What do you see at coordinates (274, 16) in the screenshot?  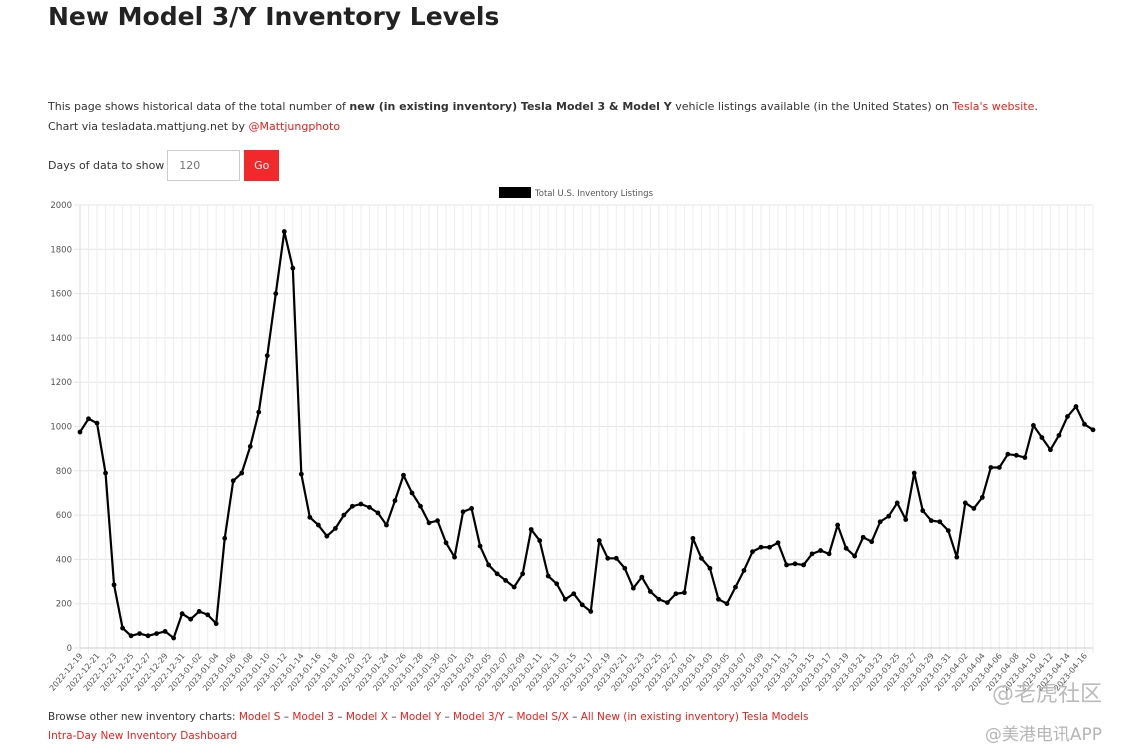 I see `page-title: New Model 3/Y Inventory Levels` at bounding box center [274, 16].